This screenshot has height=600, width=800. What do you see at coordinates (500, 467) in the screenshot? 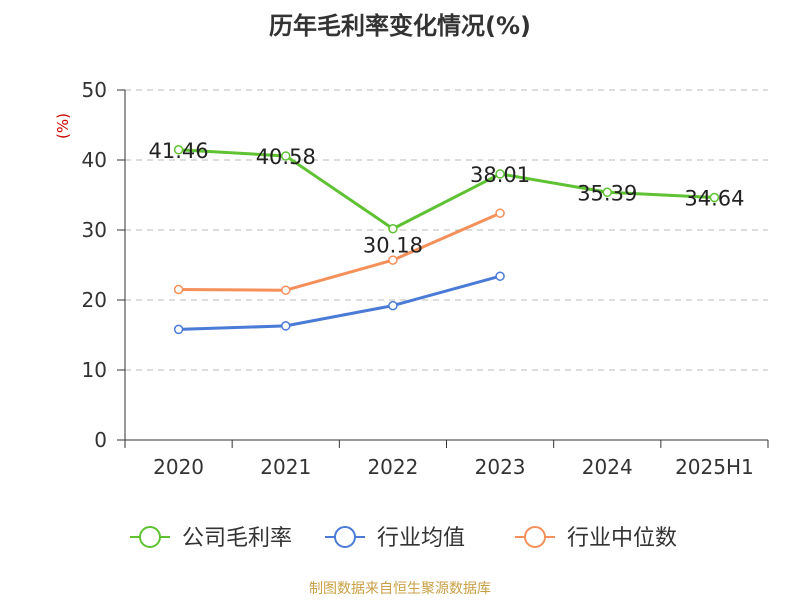
I see `x-tick-label: 2023` at bounding box center [500, 467].